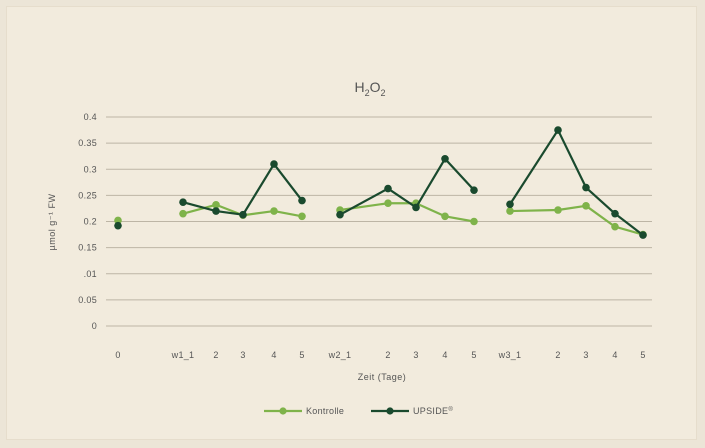 The height and width of the screenshot is (448, 705). I want to click on y-tick-label: 0.2, so click(90, 222).